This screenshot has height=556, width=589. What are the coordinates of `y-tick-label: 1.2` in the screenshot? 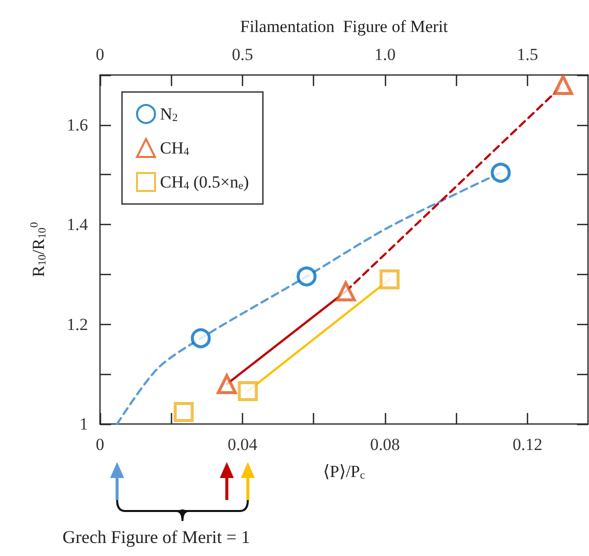 It's located at (77, 324).